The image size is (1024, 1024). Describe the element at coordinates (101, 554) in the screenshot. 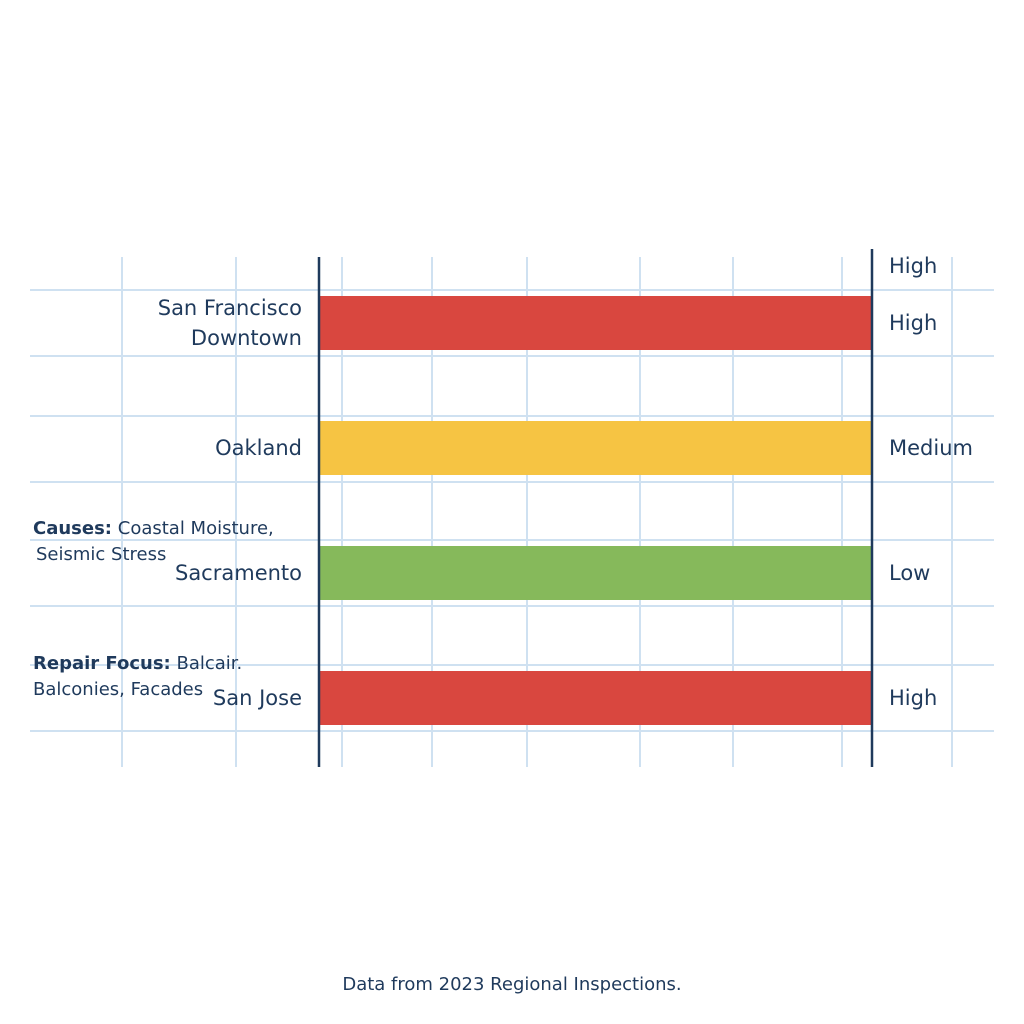

I see `causes-line2: Seismic Stress` at that location.